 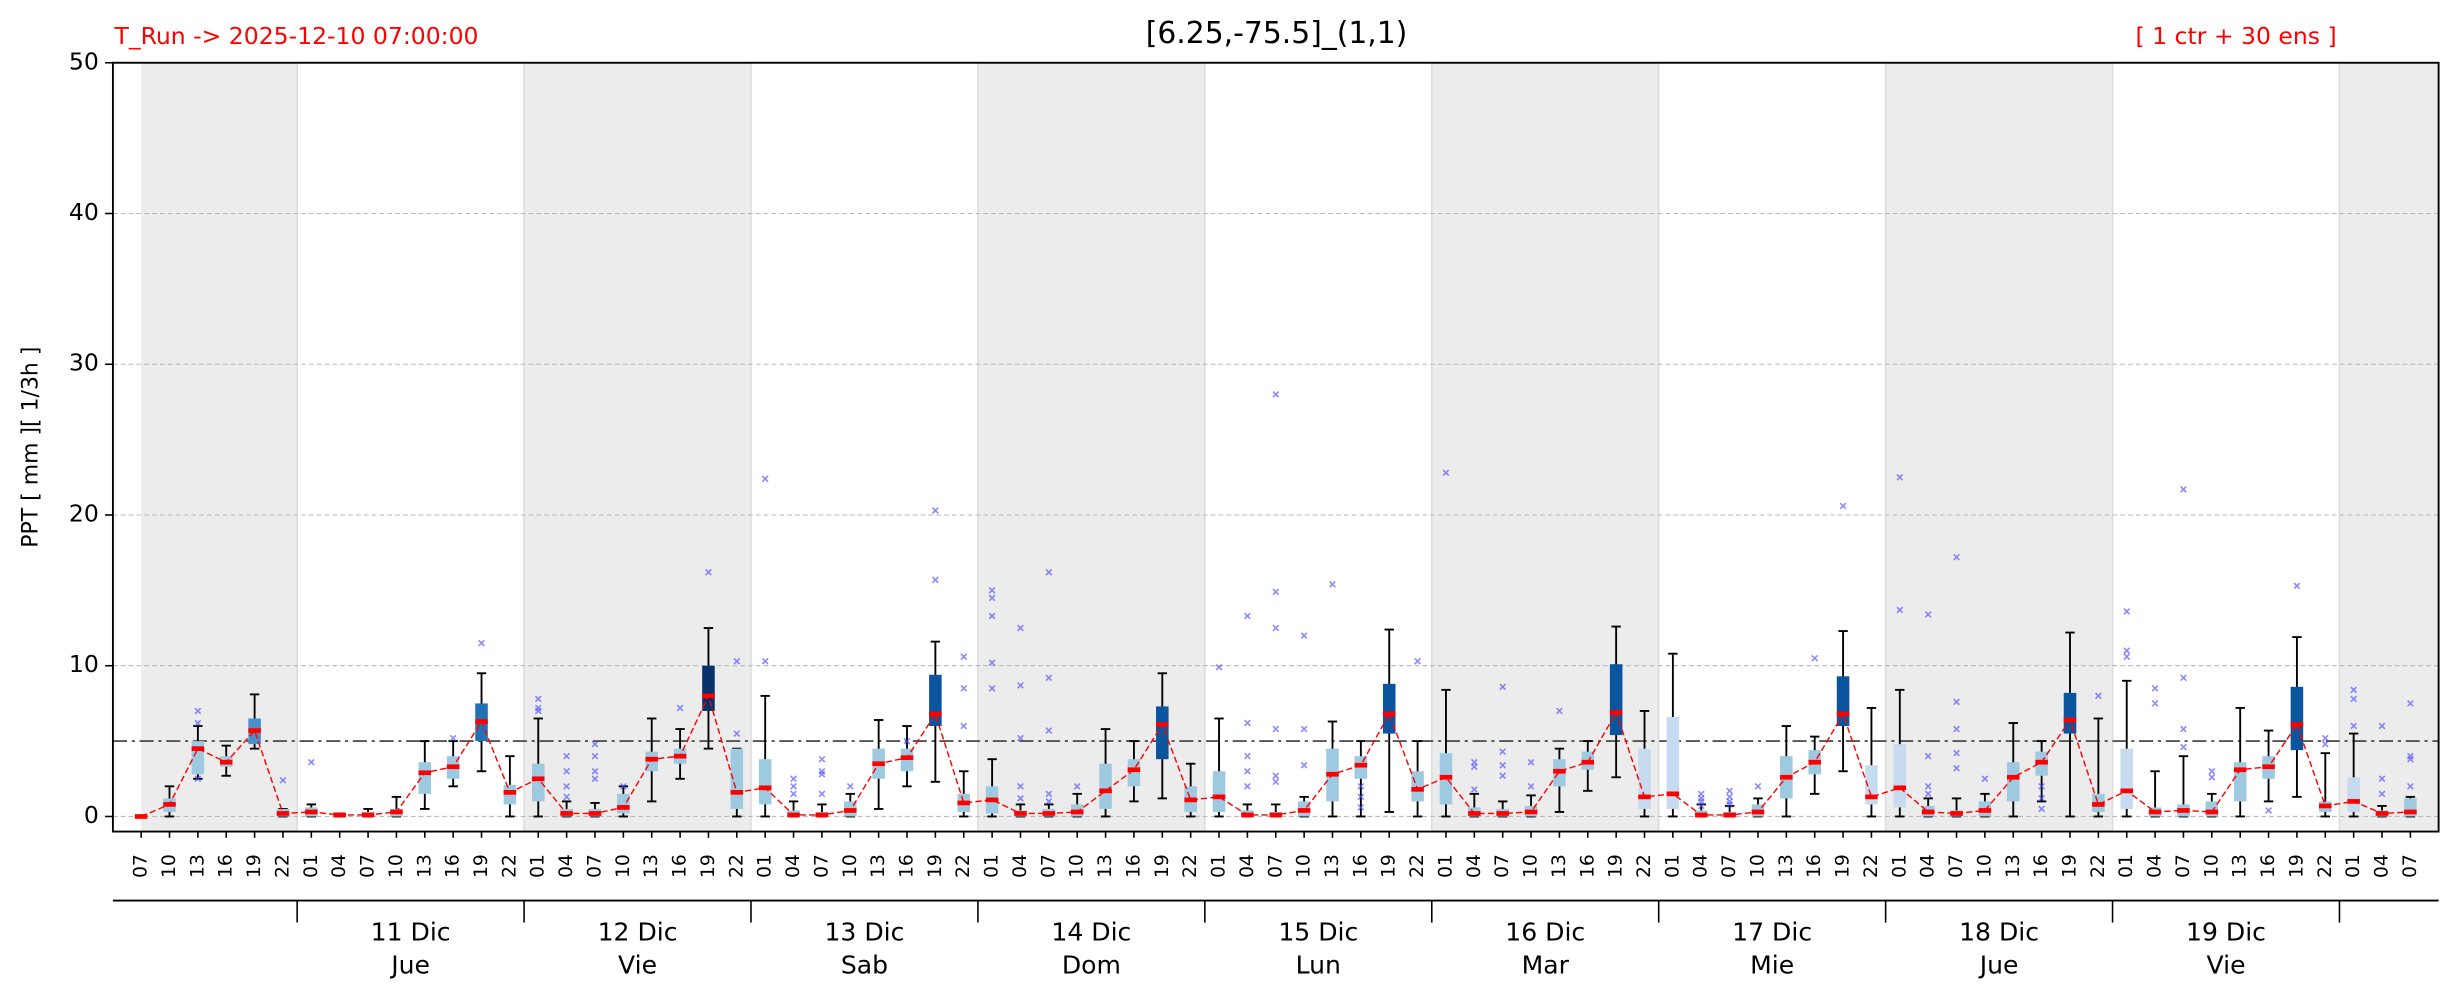 I want to click on y-tick-label: 10, so click(x=84, y=664).